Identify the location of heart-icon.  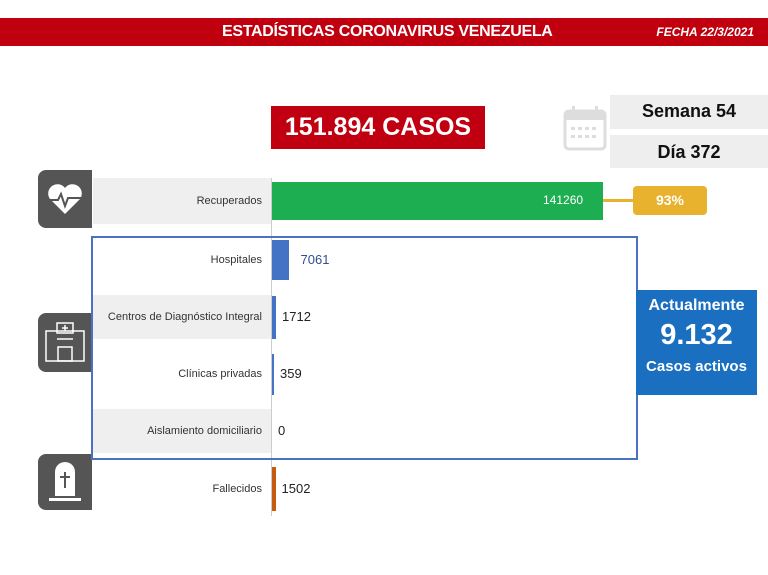
(65, 199).